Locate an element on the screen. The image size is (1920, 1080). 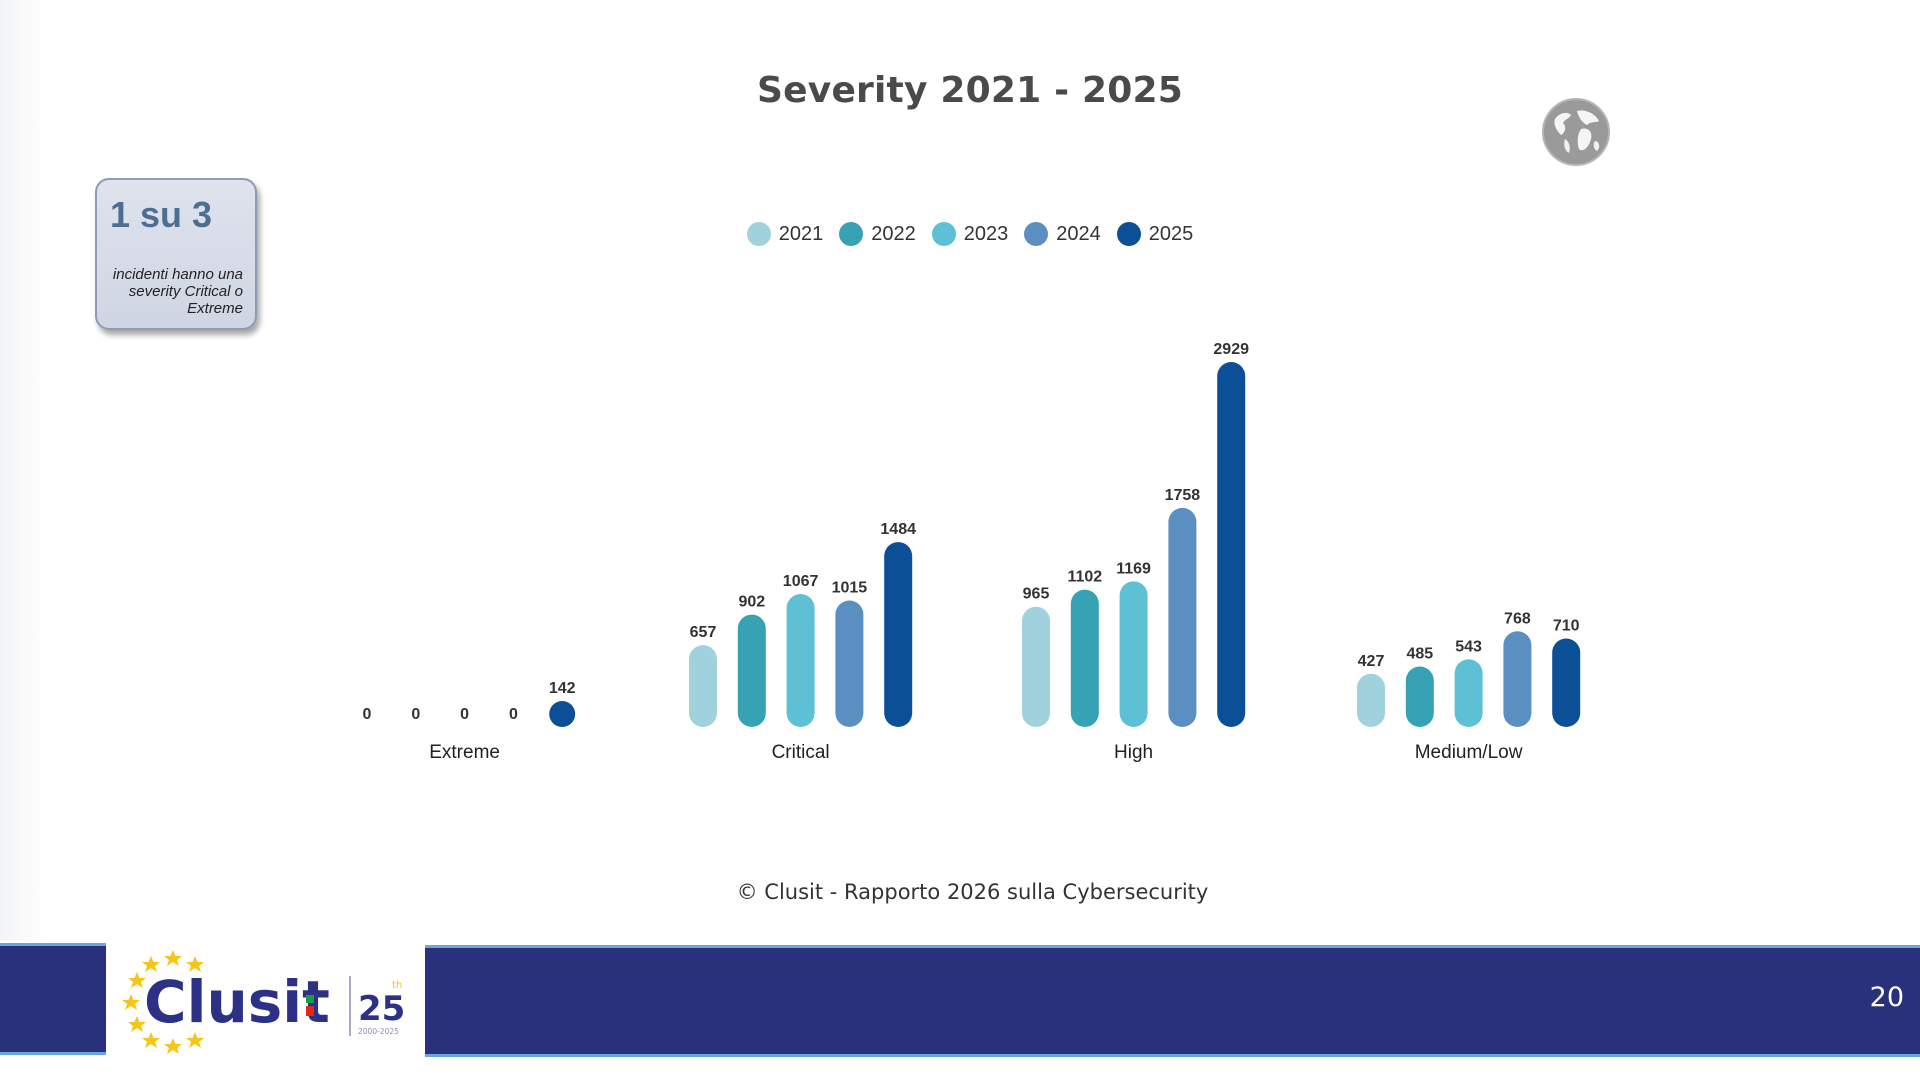
clusit-logo: Clusit 25 th 2000-2025 is located at coordinates (263, 1002).